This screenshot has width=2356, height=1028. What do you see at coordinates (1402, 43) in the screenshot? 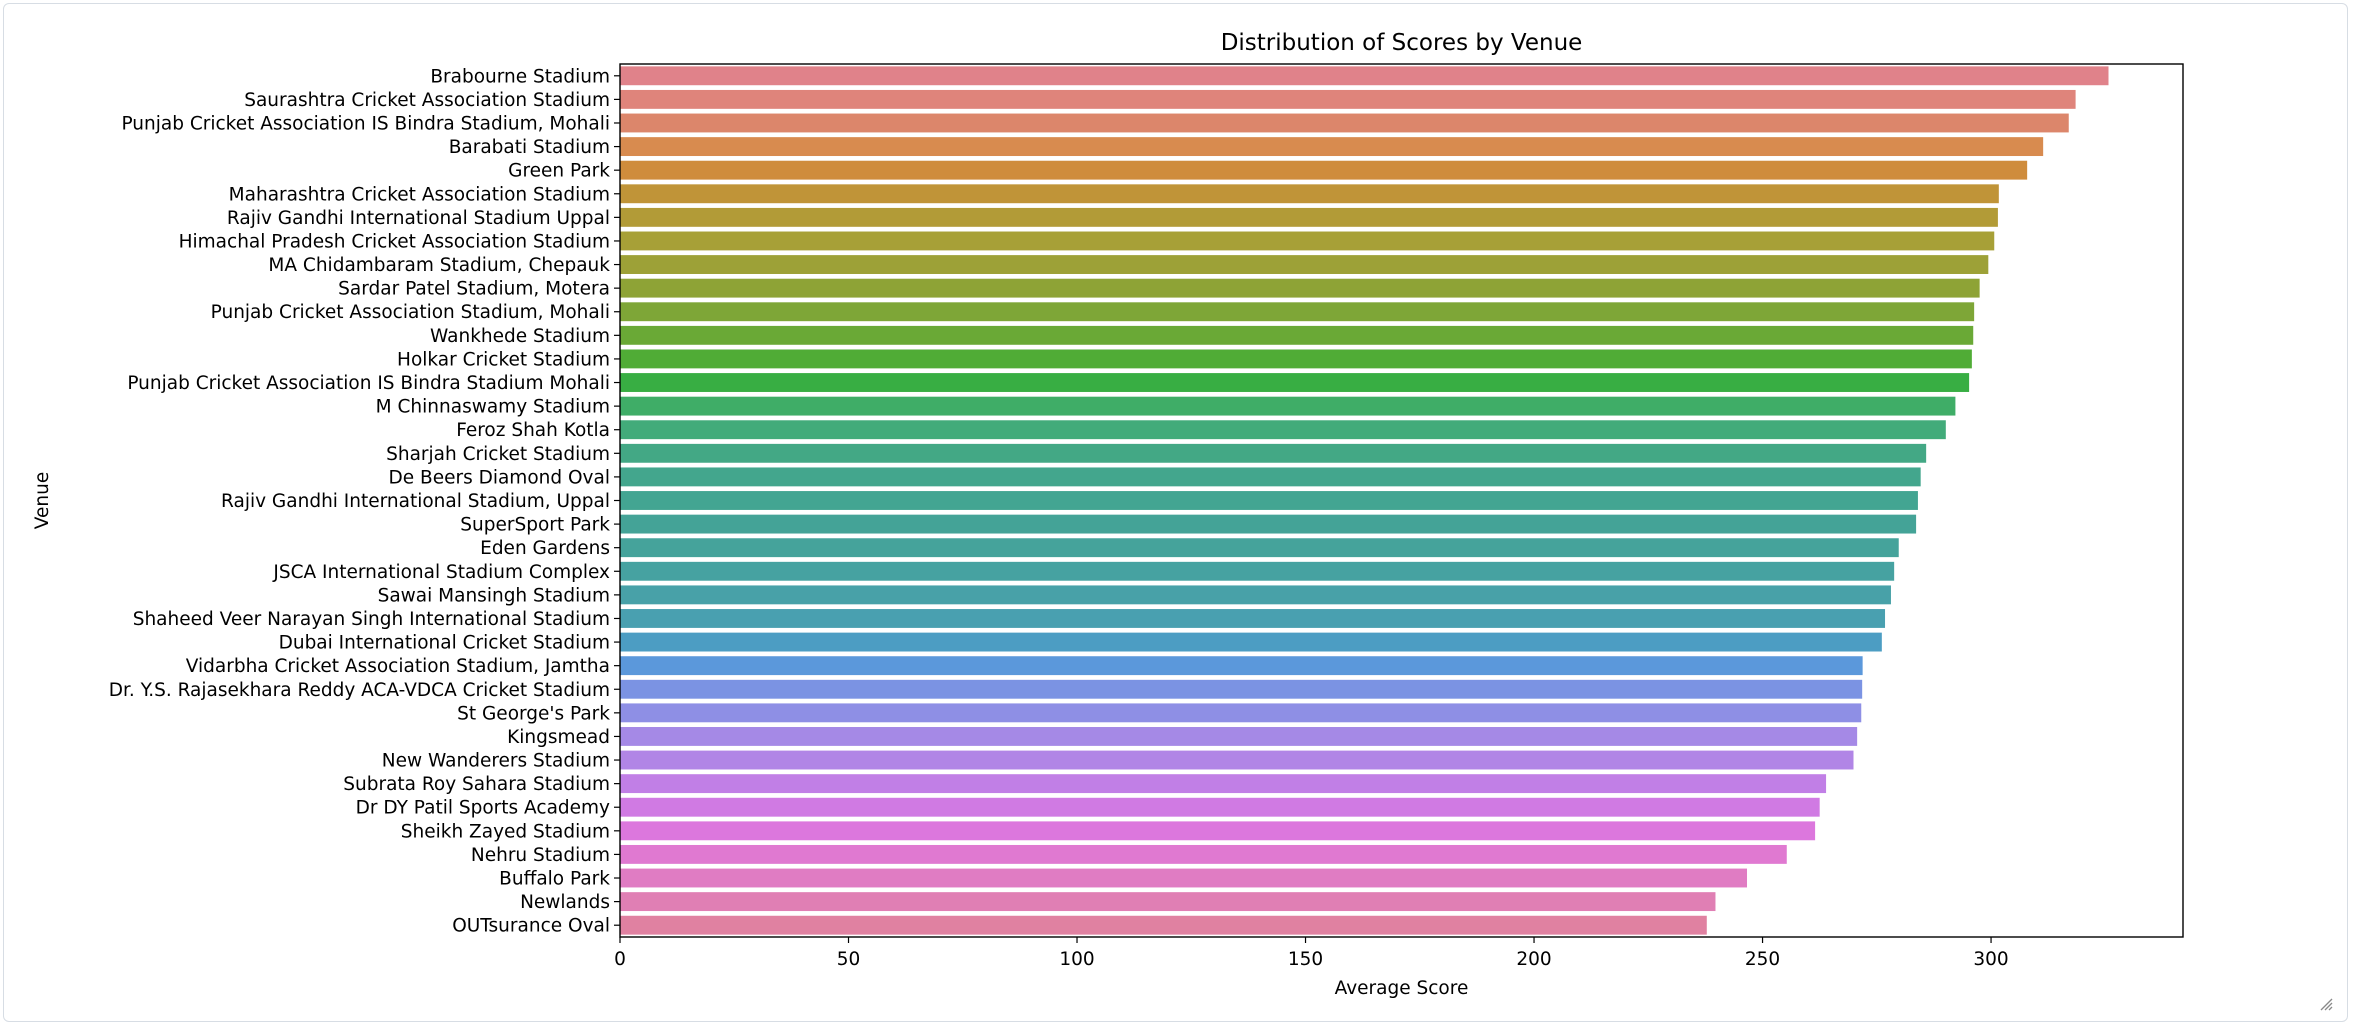
I see `chart-title: Distribution of Scores by Venue` at bounding box center [1402, 43].